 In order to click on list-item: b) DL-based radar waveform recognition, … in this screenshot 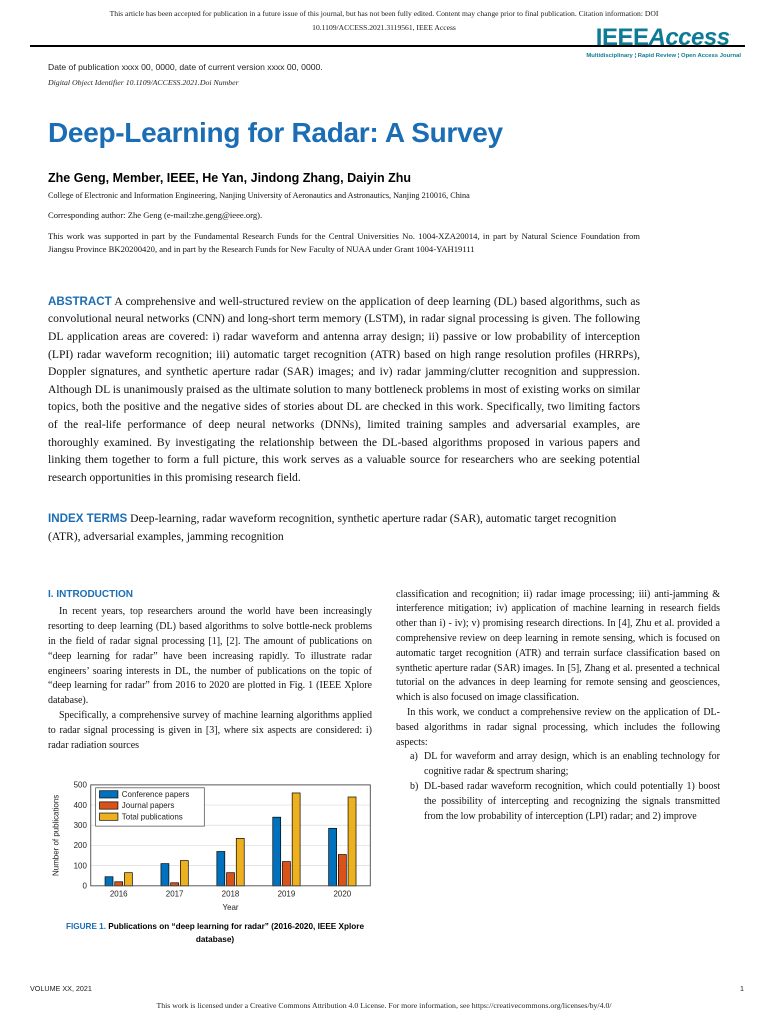, I will do `click(565, 802)`.